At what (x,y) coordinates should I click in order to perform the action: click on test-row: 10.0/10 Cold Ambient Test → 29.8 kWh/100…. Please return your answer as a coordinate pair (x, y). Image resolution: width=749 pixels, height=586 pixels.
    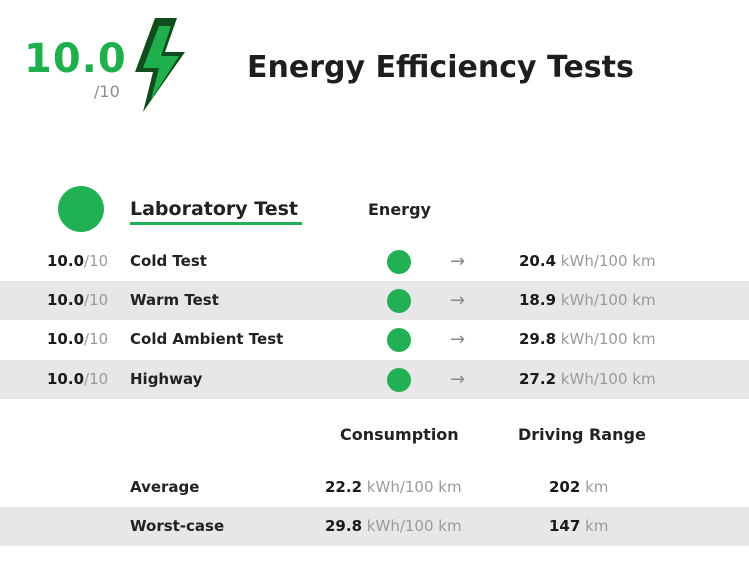
    Looking at the image, I should click on (374, 339).